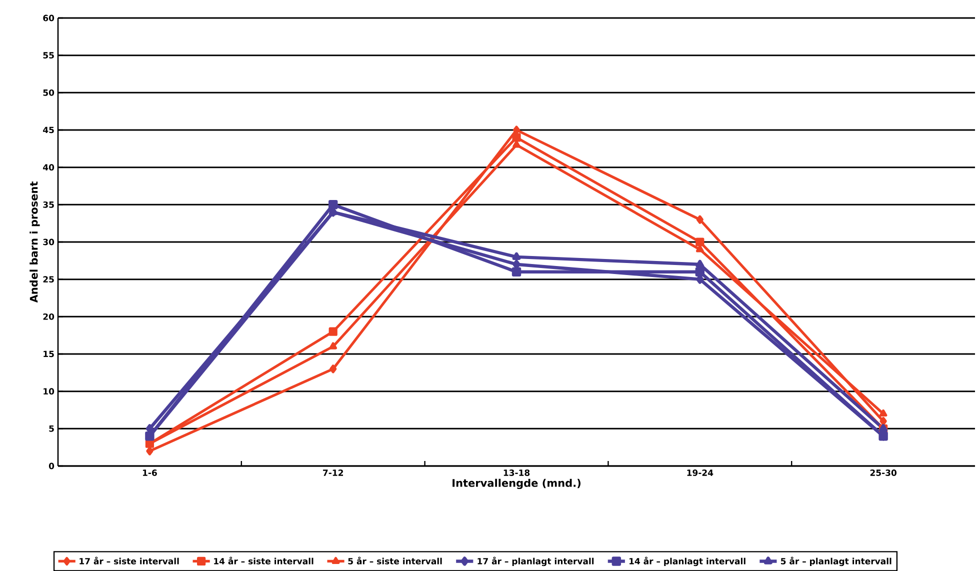  Describe the element at coordinates (395, 560) in the screenshot. I see `legend-label: 5 år – siste intervall` at that location.